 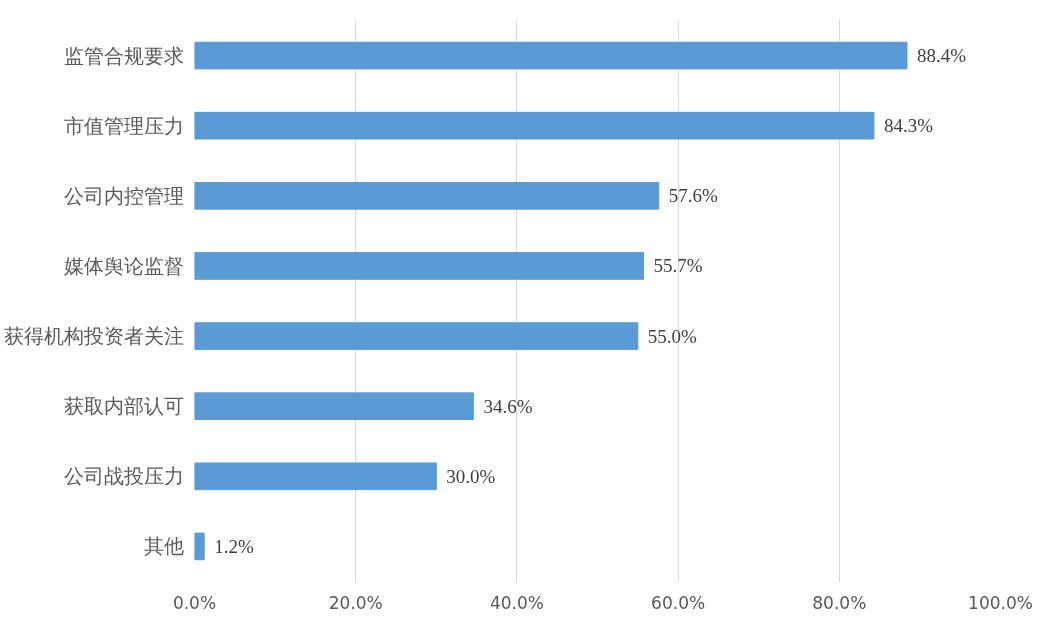 What do you see at coordinates (123, 55) in the screenshot?
I see `y-tick-label: 监管合规要求` at bounding box center [123, 55].